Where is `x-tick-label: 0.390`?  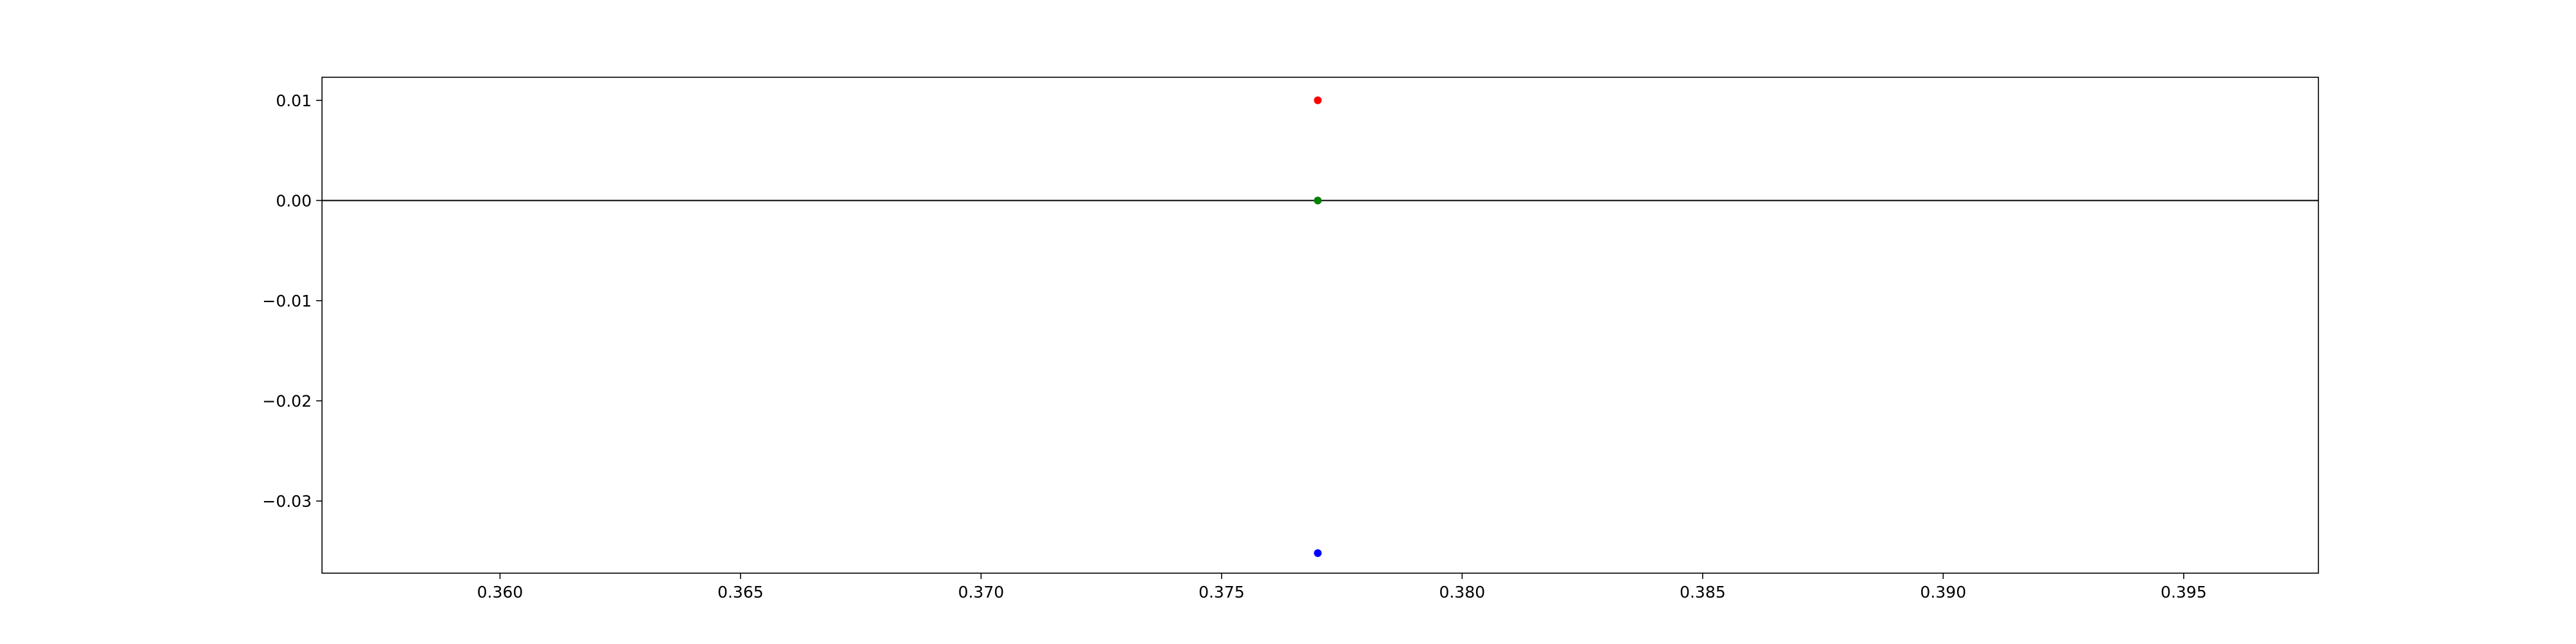
x-tick-label: 0.390 is located at coordinates (1944, 592).